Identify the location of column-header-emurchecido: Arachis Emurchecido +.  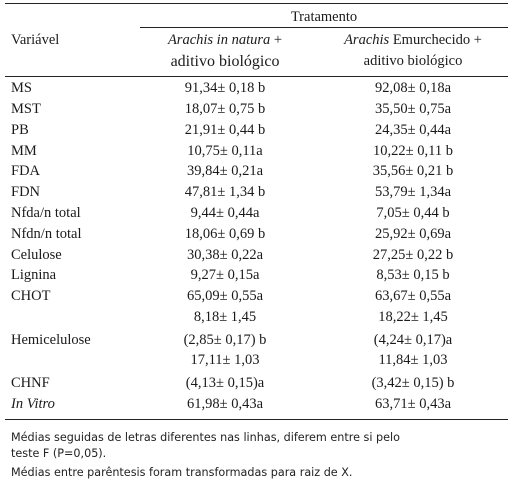
(413, 40).